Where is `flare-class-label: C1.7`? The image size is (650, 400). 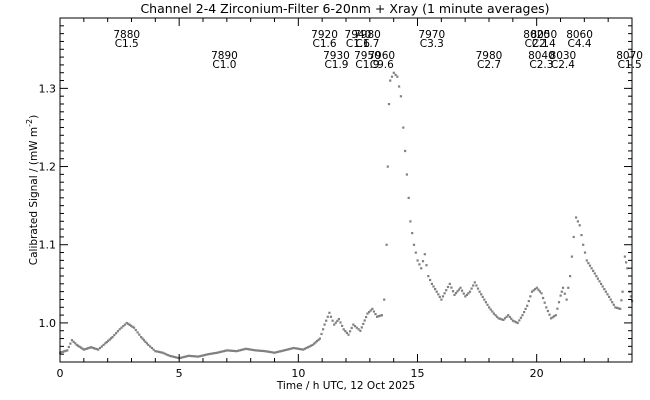 flare-class-label: C1.7 is located at coordinates (367, 44).